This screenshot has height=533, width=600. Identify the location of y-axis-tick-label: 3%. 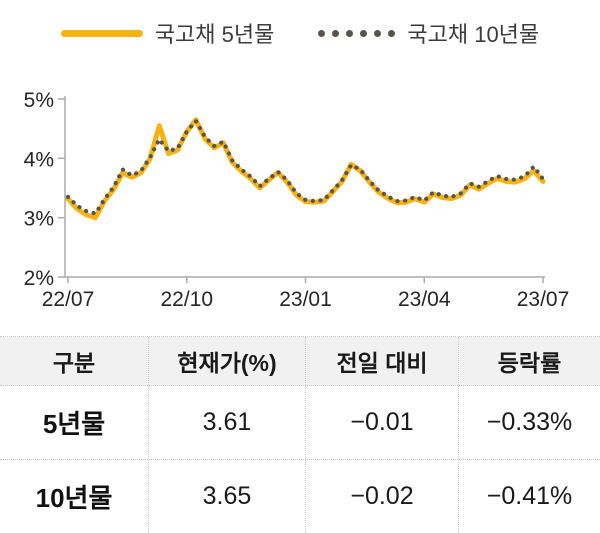
(39, 219).